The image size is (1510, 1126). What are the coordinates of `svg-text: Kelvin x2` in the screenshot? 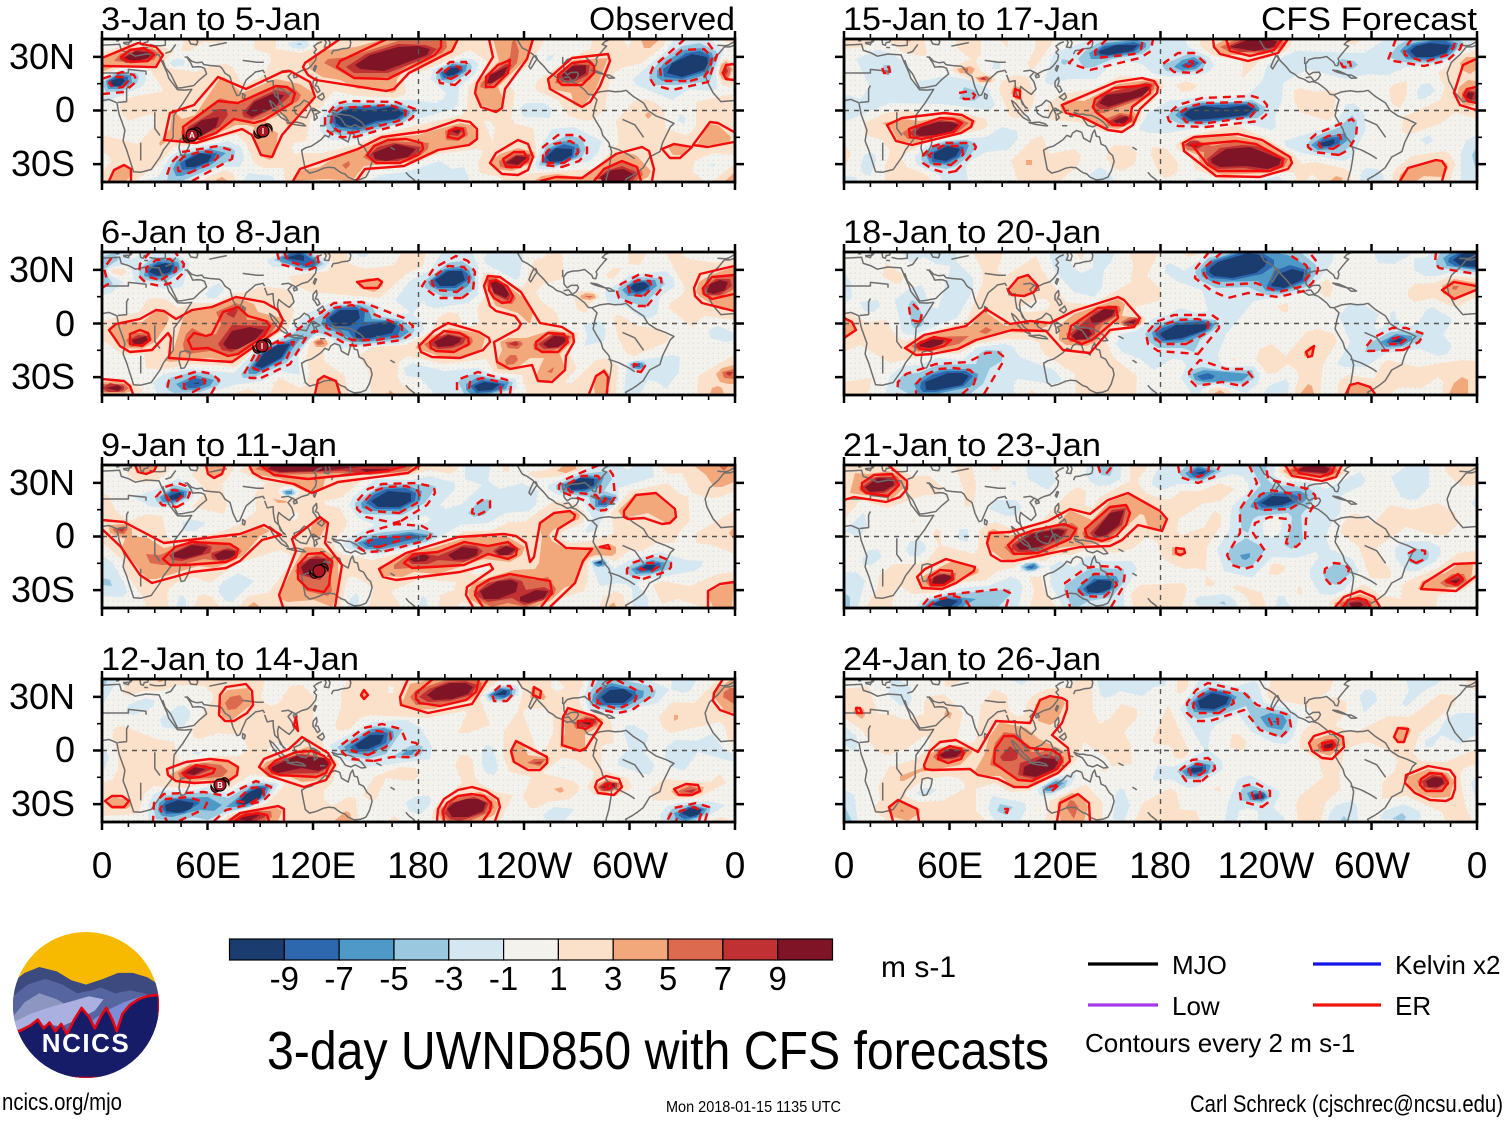 It's located at (1448, 965).